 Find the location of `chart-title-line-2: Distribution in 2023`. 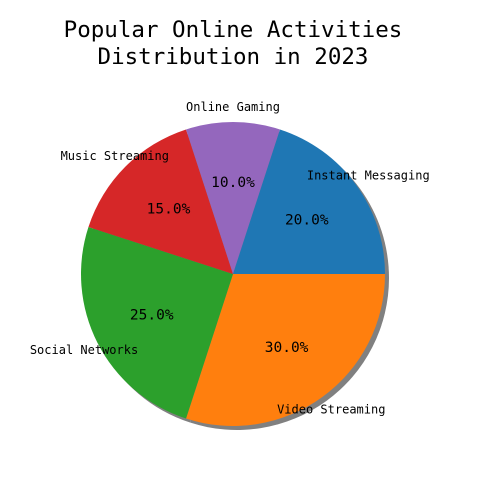

chart-title-line-2: Distribution in 2023 is located at coordinates (233, 57).